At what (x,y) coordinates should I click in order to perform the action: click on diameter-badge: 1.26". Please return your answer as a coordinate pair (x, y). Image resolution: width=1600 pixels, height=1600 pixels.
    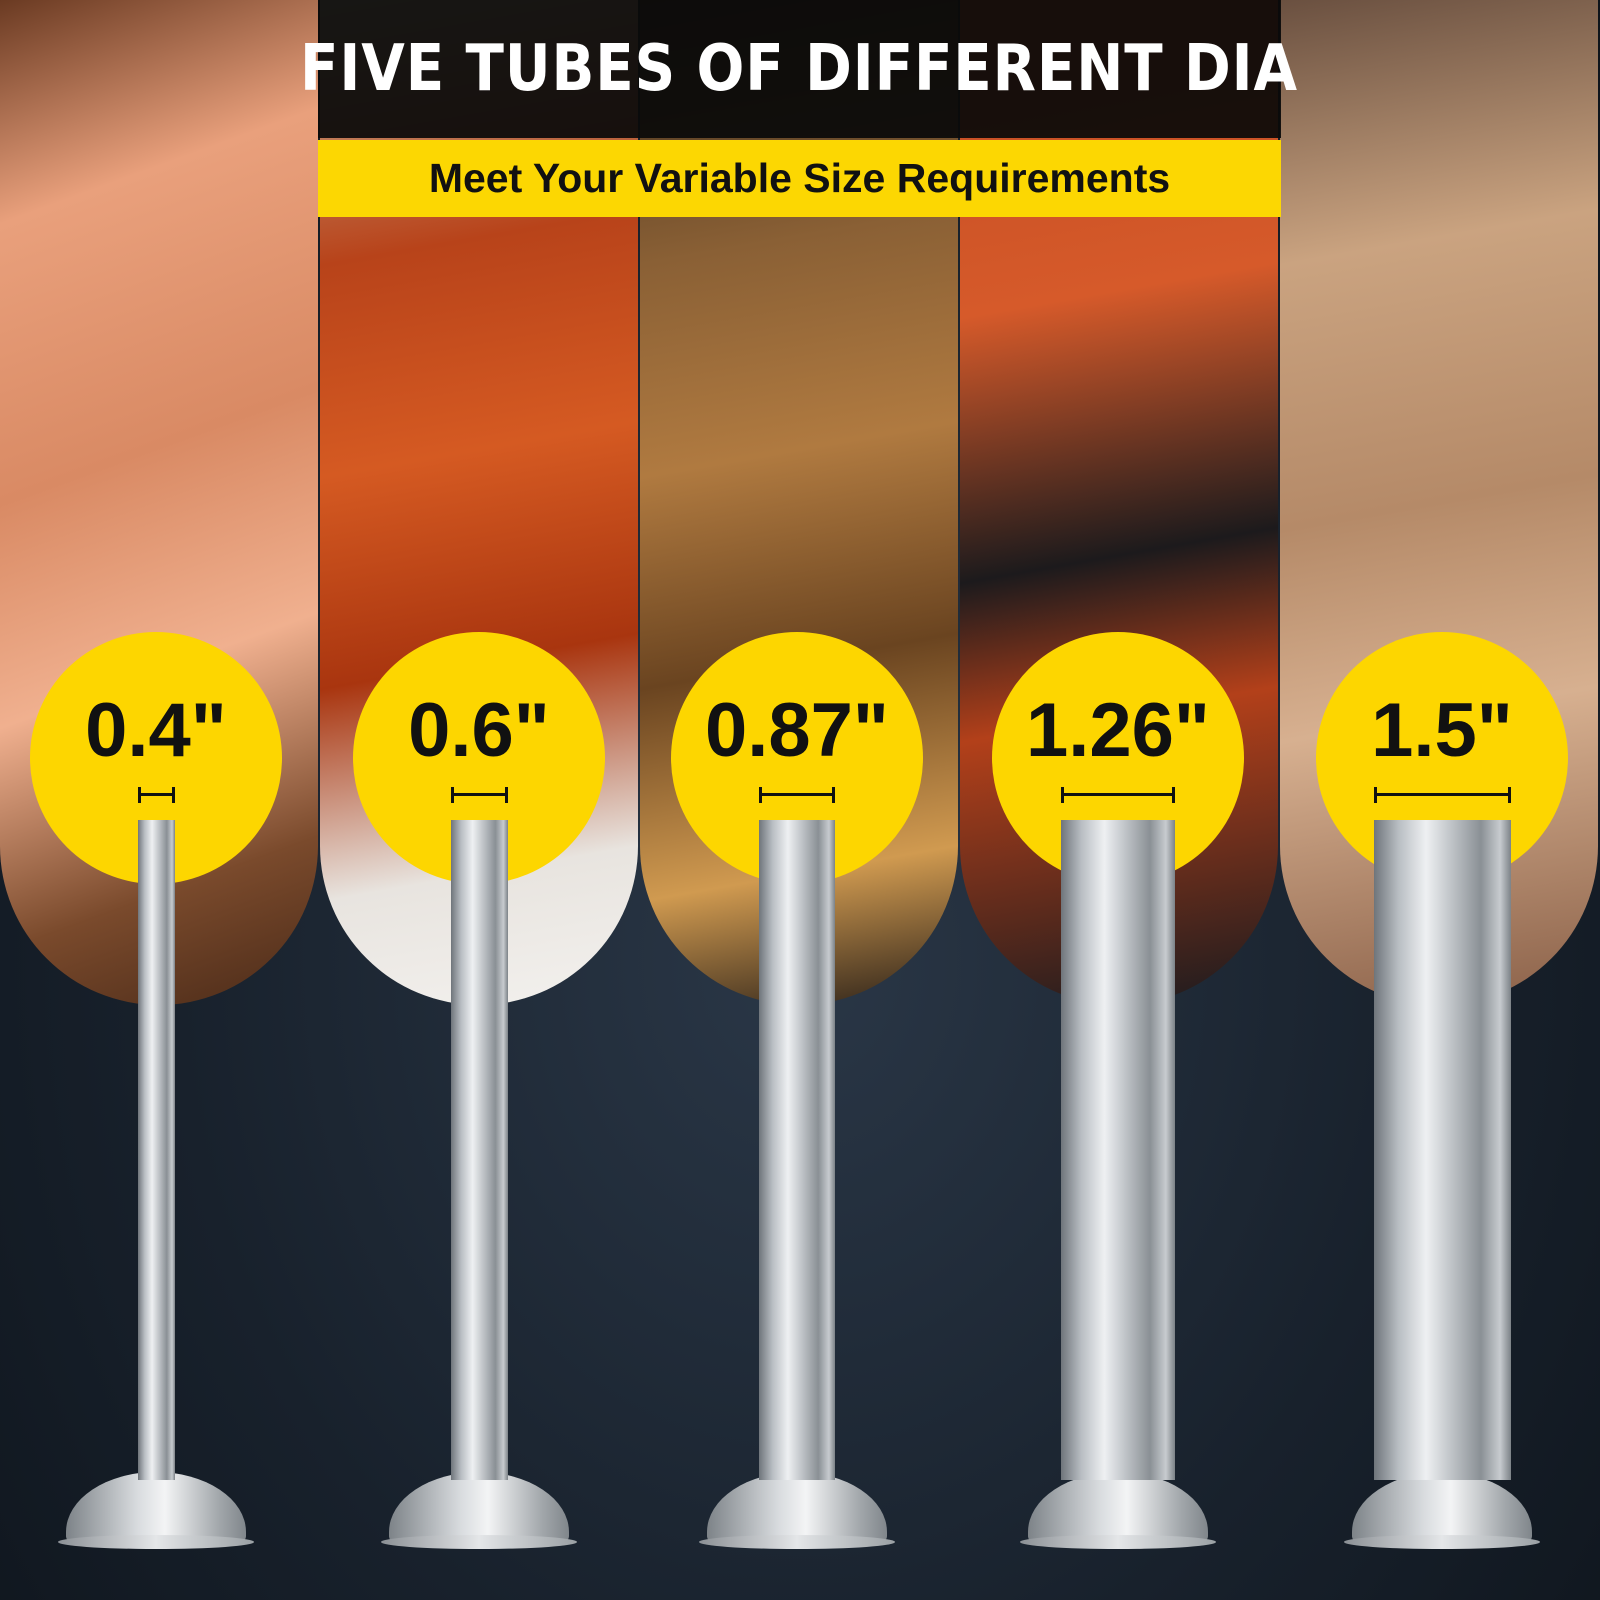
    Looking at the image, I should click on (1118, 758).